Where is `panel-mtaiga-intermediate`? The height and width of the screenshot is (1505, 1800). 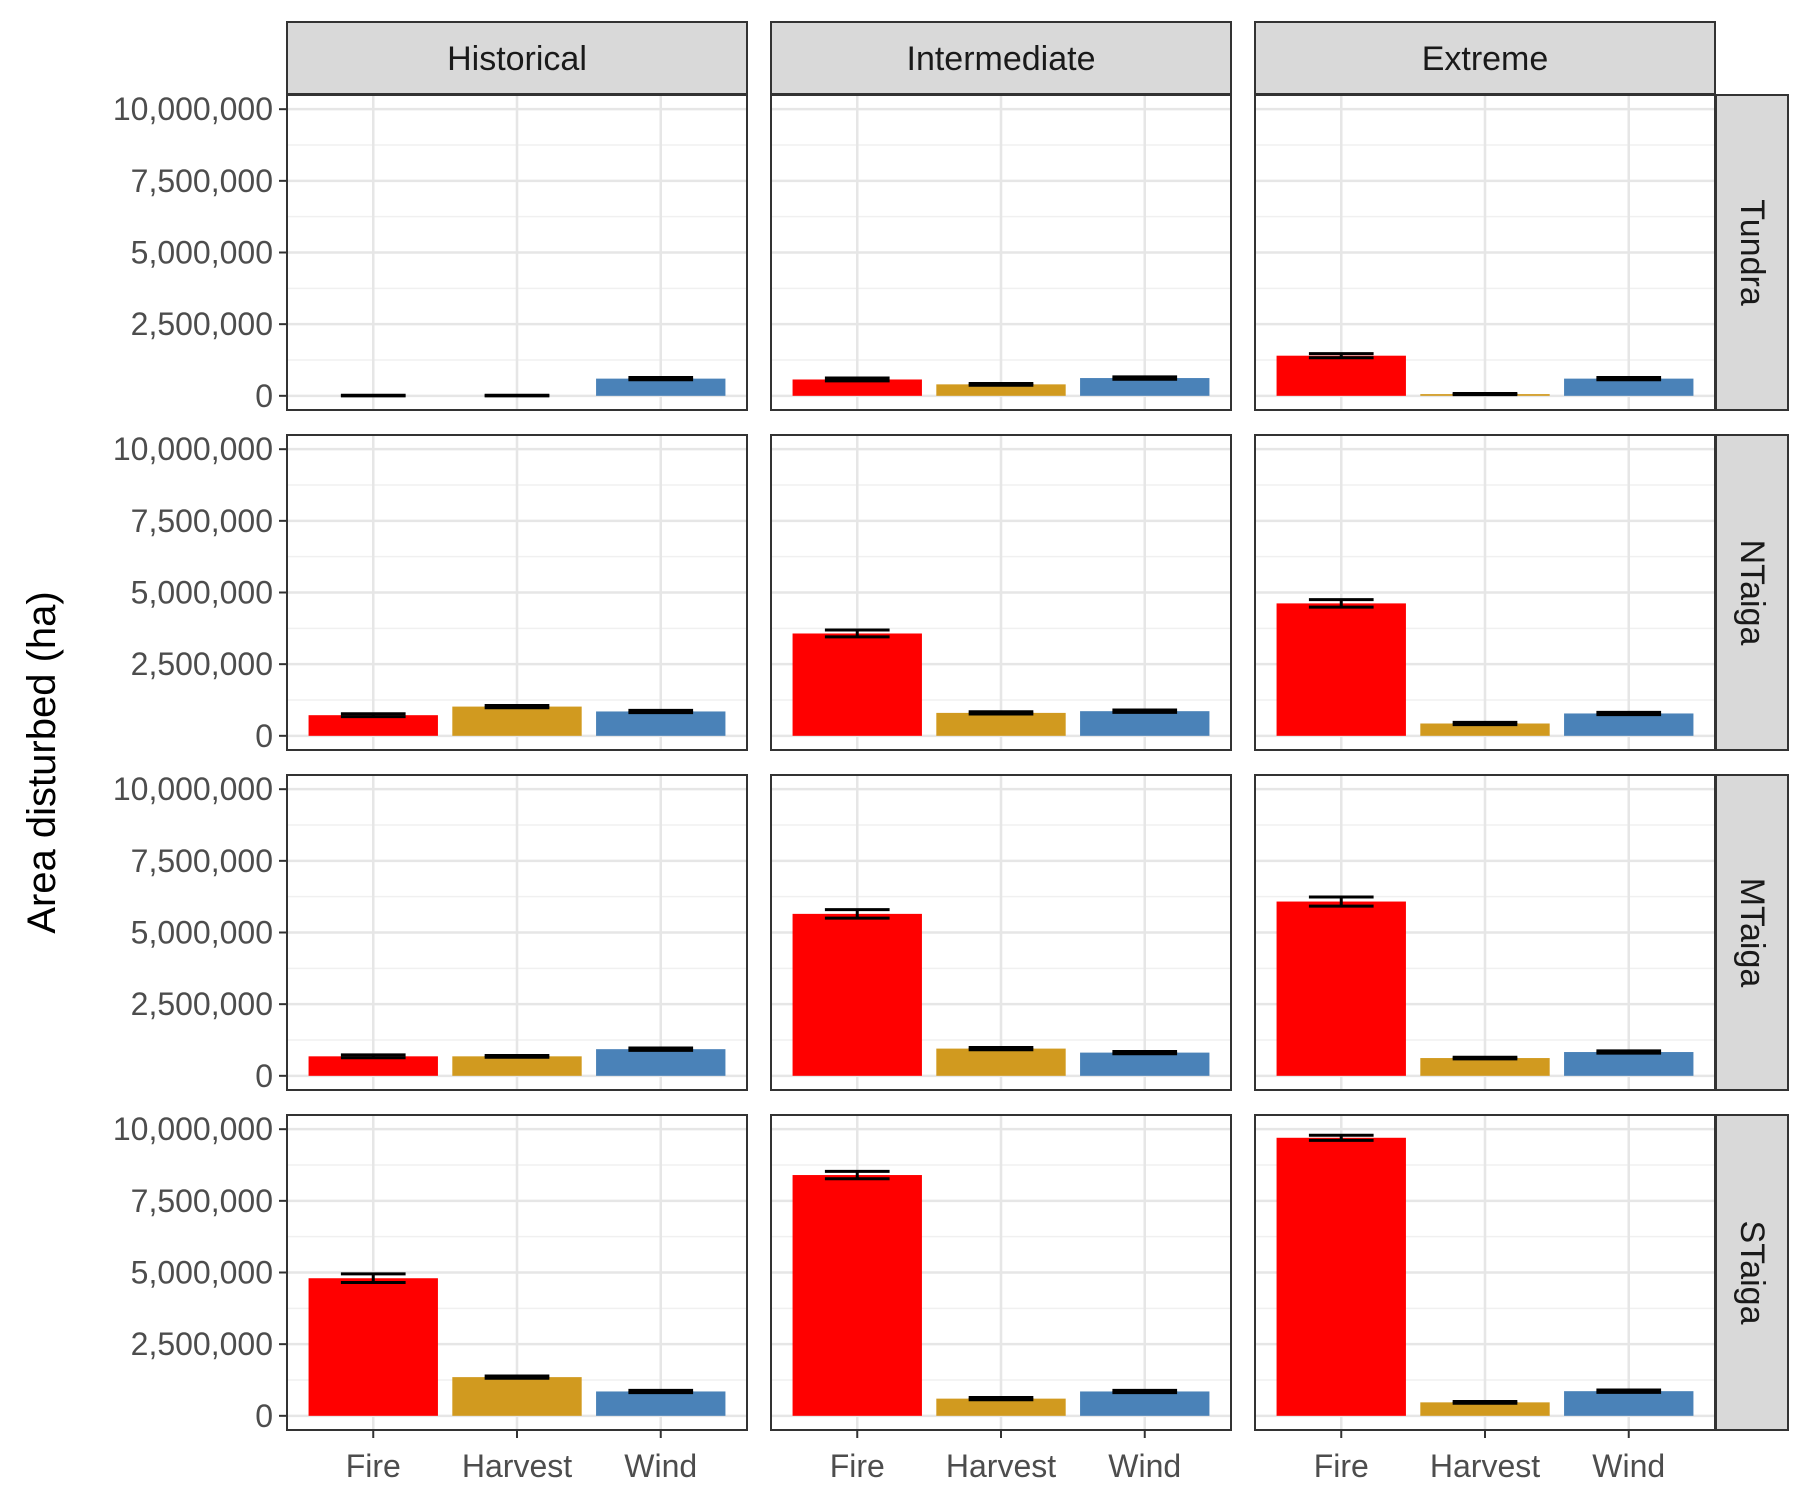 panel-mtaiga-intermediate is located at coordinates (1001, 932).